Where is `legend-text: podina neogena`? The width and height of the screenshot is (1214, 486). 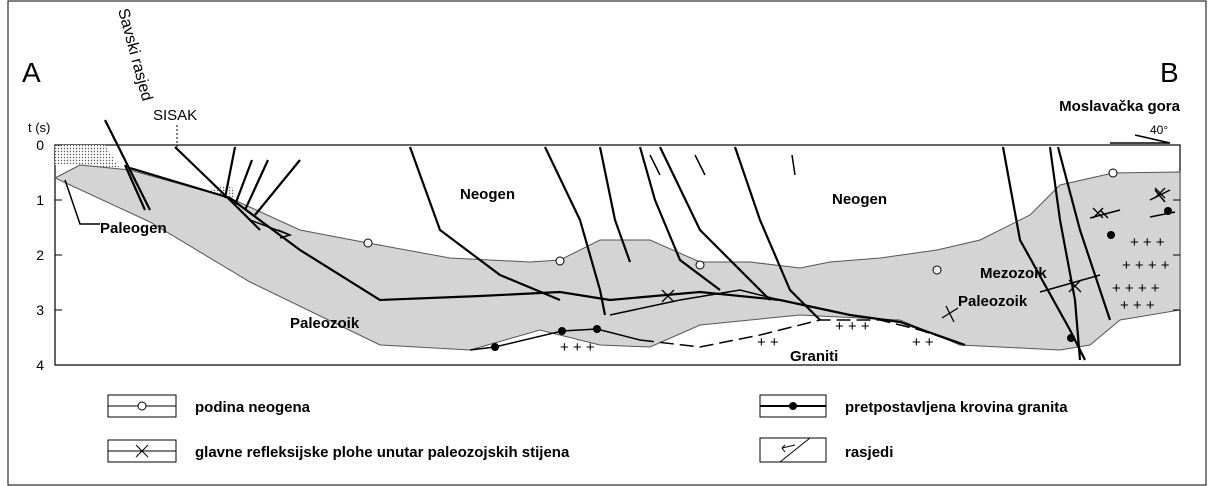
legend-text: podina neogena is located at coordinates (253, 407).